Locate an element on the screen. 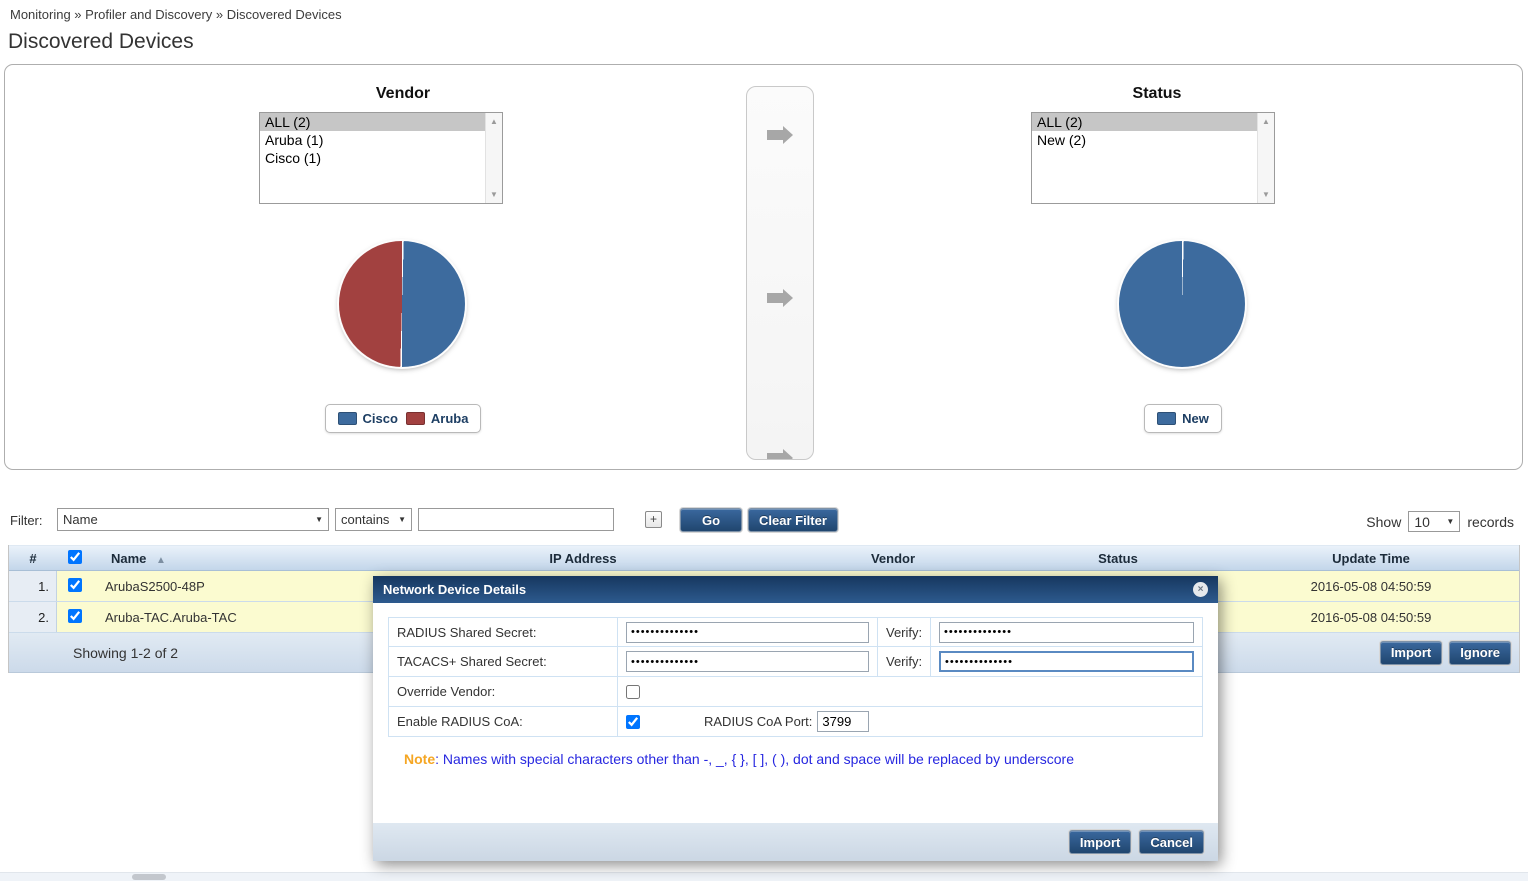  coa-port-label: RADIUS CoA Port: is located at coordinates (758, 721).